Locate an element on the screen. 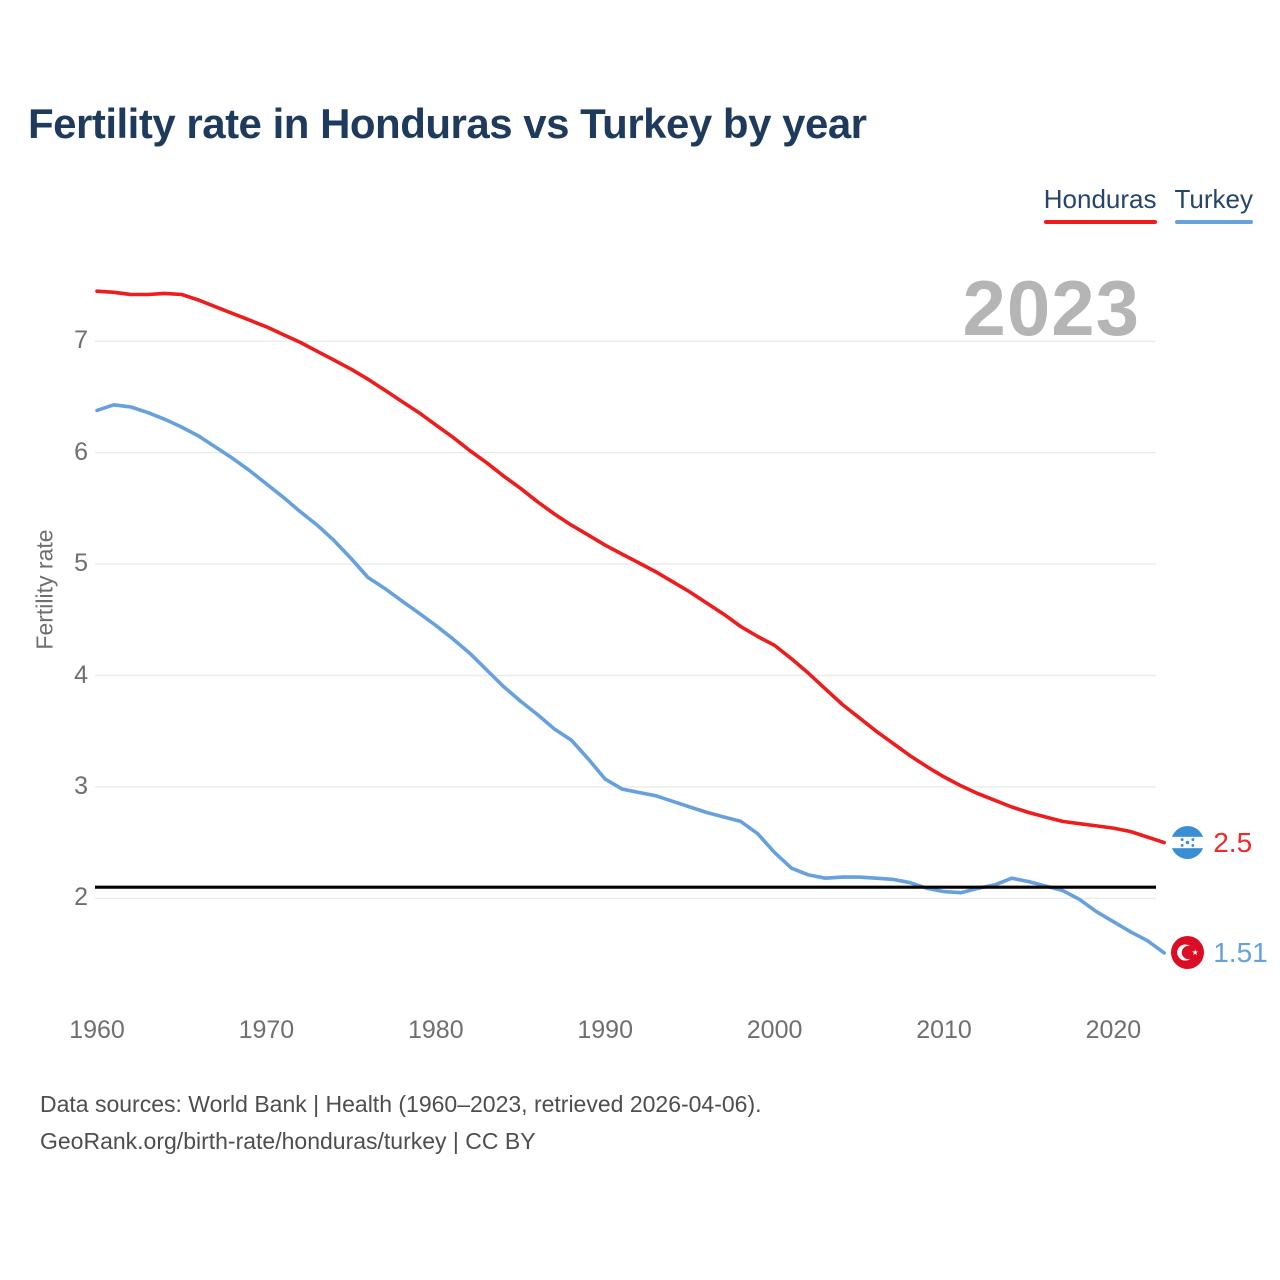 The width and height of the screenshot is (1280, 1280). y-tick-label: 3 is located at coordinates (81, 785).